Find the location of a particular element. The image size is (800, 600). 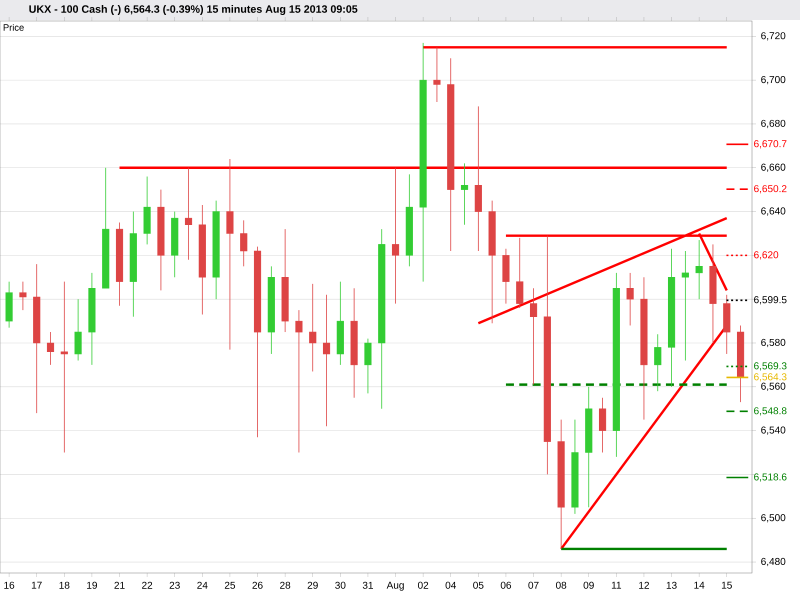

x-tick-label: 30 is located at coordinates (340, 585).